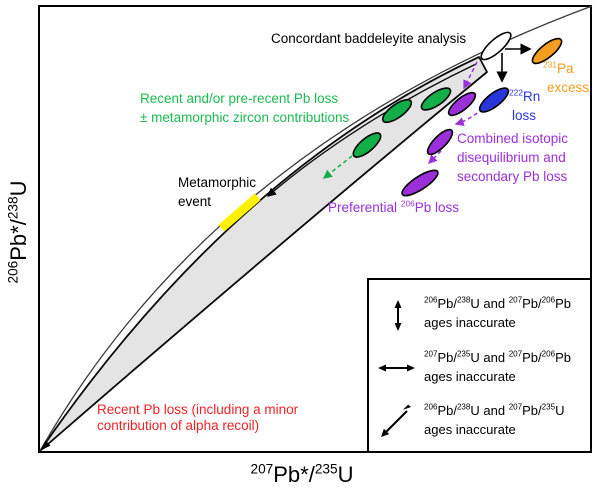 This screenshot has height=495, width=600. Describe the element at coordinates (18, 232) in the screenshot. I see `y-axis-label: 206Pb*/238U` at that location.